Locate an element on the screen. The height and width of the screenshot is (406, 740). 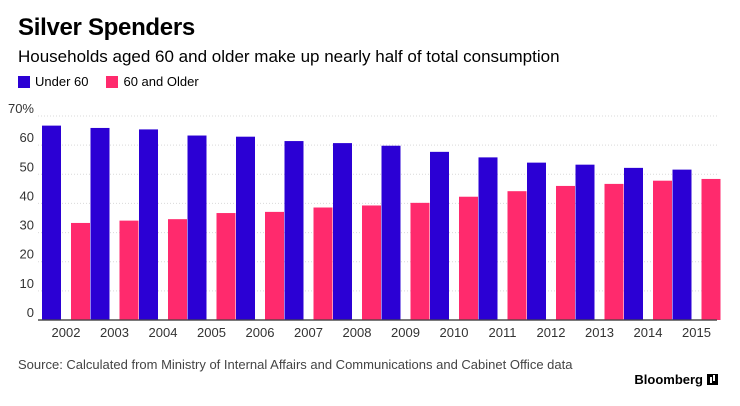
x-tick-label: 2011 is located at coordinates (503, 332).